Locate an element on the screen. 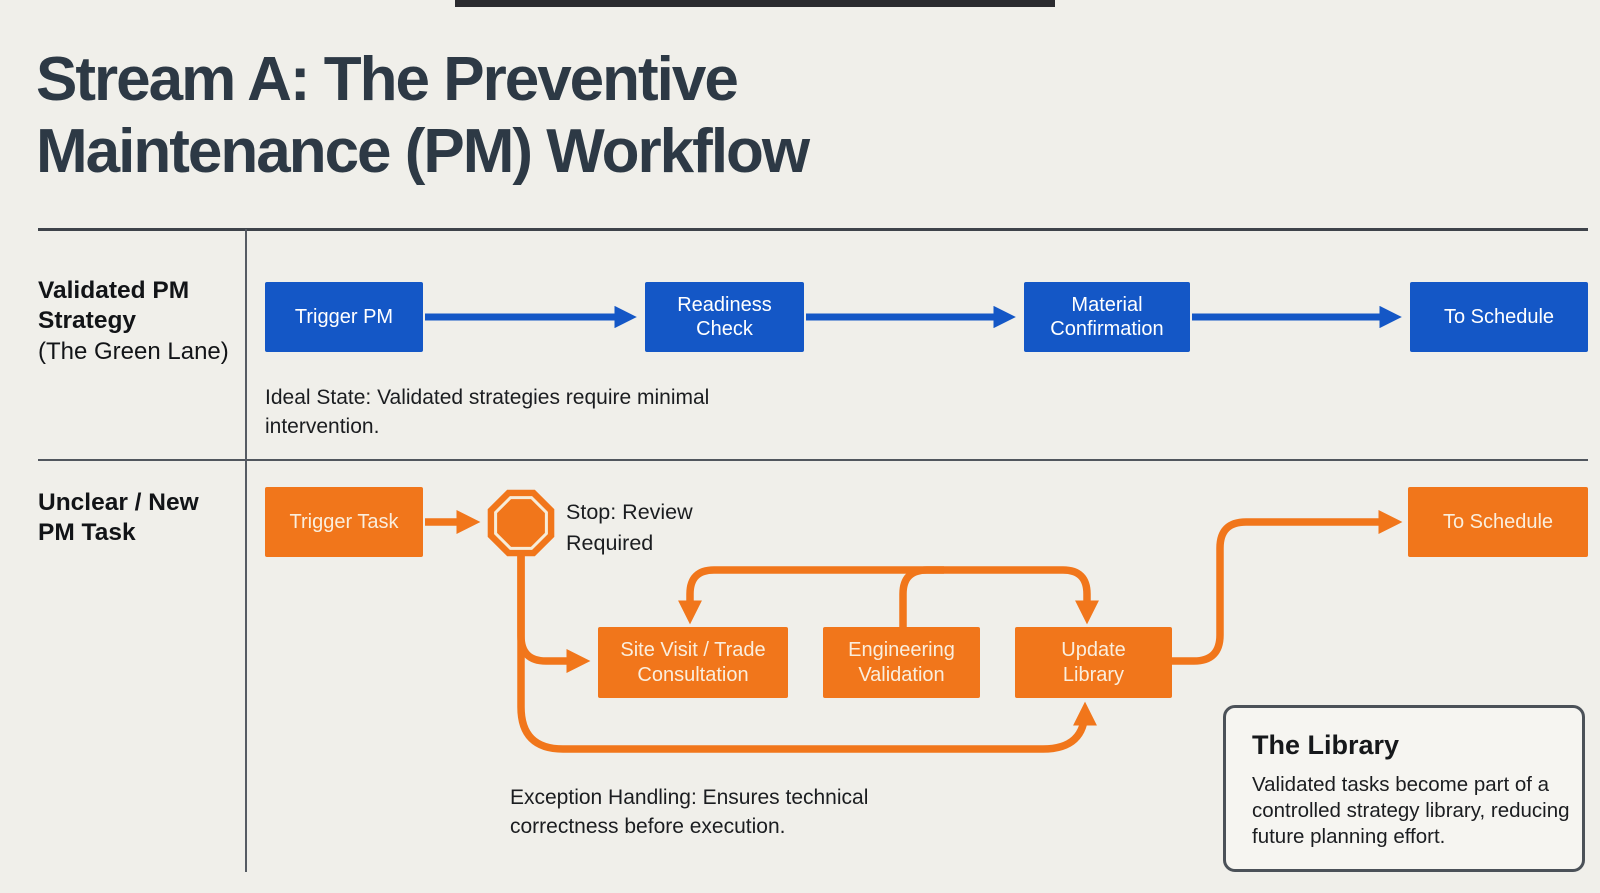 This screenshot has width=1600, height=893. node-update-library: Update Library is located at coordinates (1093, 662).